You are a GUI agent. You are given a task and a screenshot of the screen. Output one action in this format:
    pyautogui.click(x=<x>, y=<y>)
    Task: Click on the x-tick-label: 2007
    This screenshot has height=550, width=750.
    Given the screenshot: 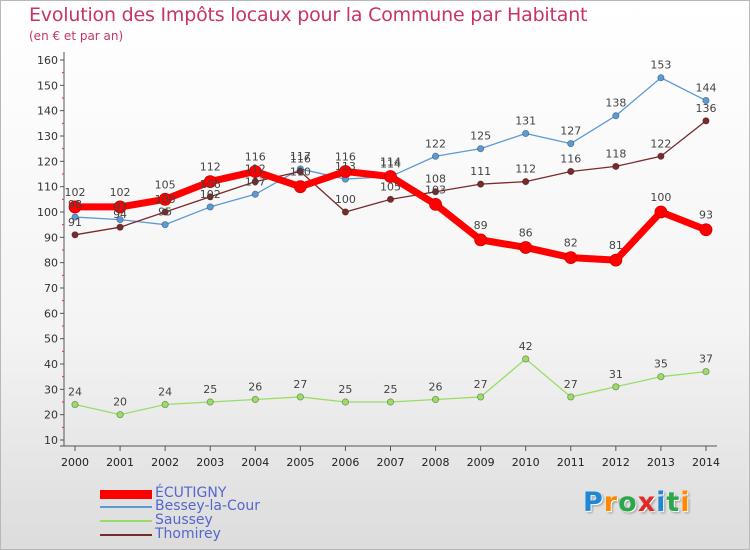 What is the action you would take?
    pyautogui.click(x=390, y=462)
    